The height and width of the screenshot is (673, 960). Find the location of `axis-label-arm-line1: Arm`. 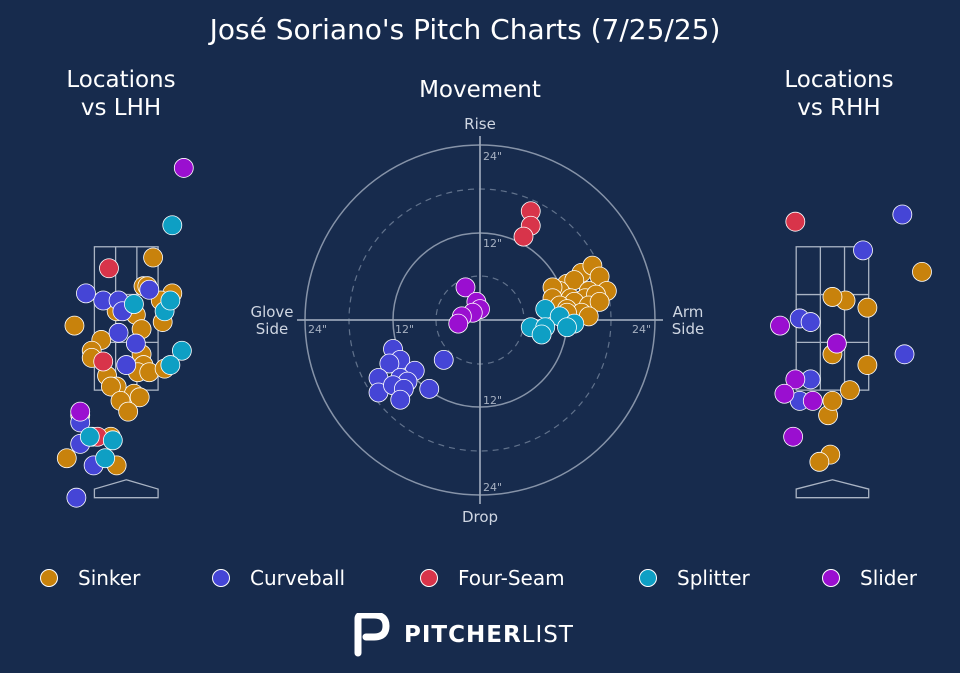

axis-label-arm-line1: Arm is located at coordinates (688, 312).